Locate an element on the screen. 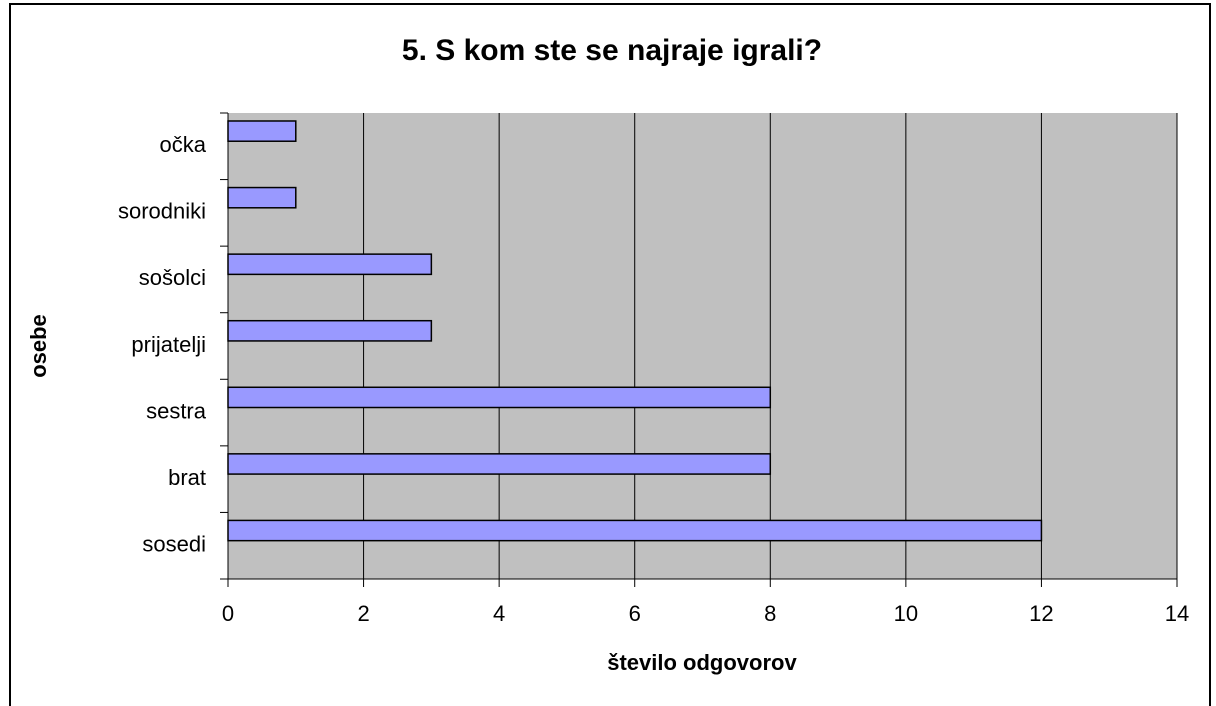  y-axis-label: osebe is located at coordinates (38, 346).